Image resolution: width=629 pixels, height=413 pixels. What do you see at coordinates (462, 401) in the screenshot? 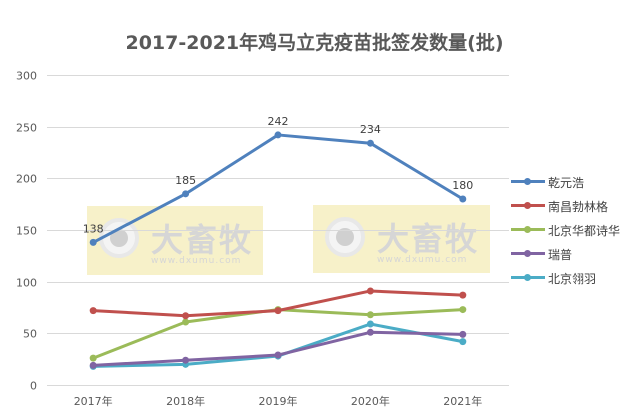
I see `x-tick-label: 2021年` at bounding box center [462, 401].